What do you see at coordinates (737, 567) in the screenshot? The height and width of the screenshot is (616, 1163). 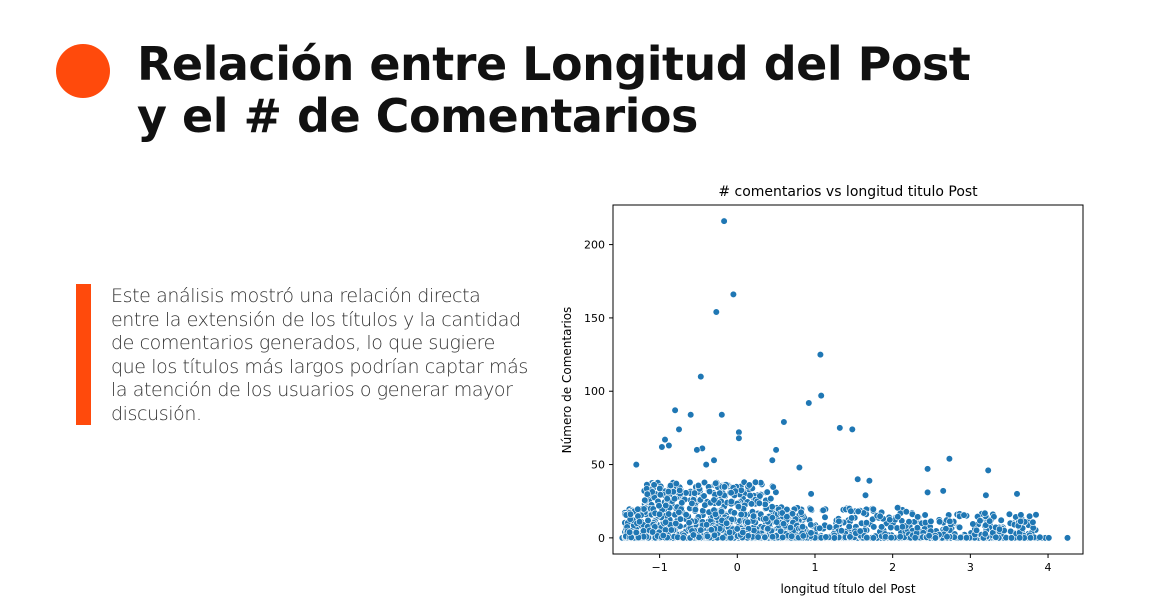 I see `x-tick-label: 0` at bounding box center [737, 567].